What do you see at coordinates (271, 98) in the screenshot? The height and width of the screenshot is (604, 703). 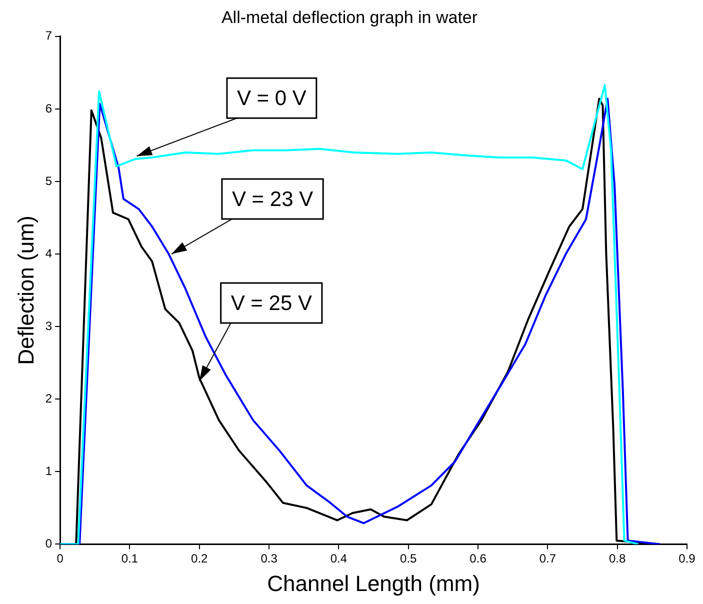 I see `annotation: V = 0 V` at bounding box center [271, 98].